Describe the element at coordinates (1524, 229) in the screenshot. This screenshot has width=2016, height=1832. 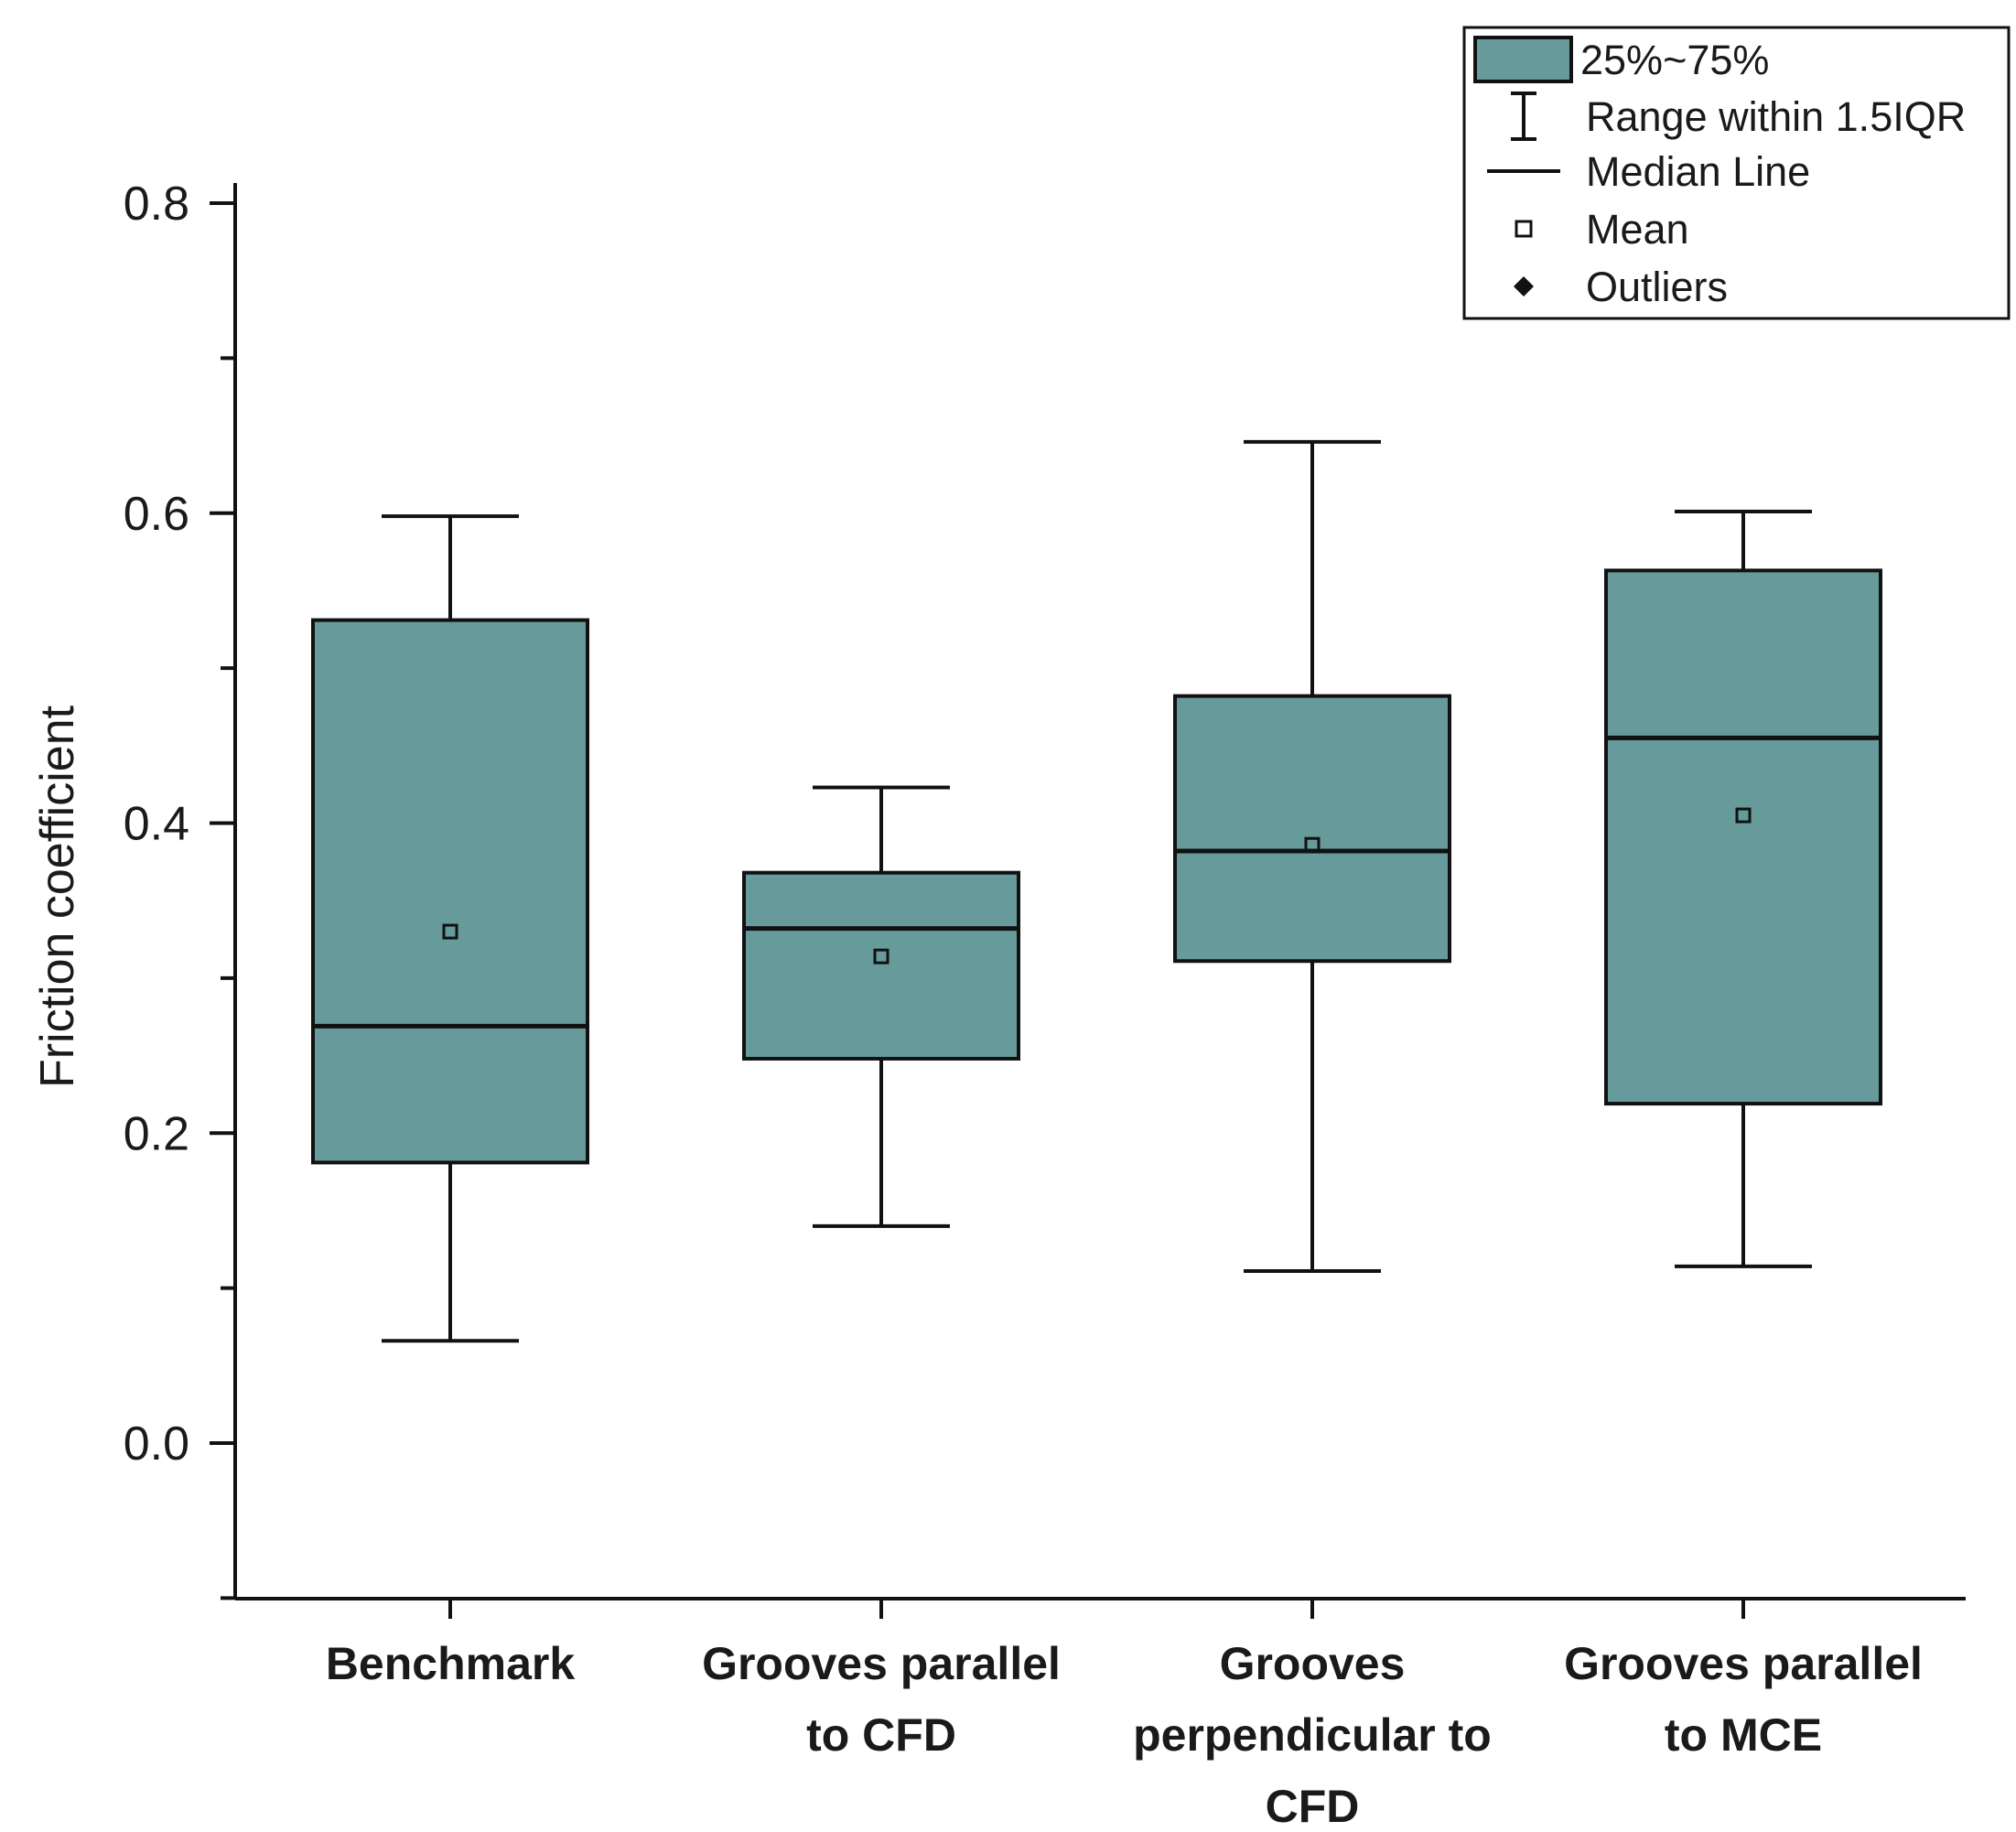
I see `legend-mean-symbol` at that location.